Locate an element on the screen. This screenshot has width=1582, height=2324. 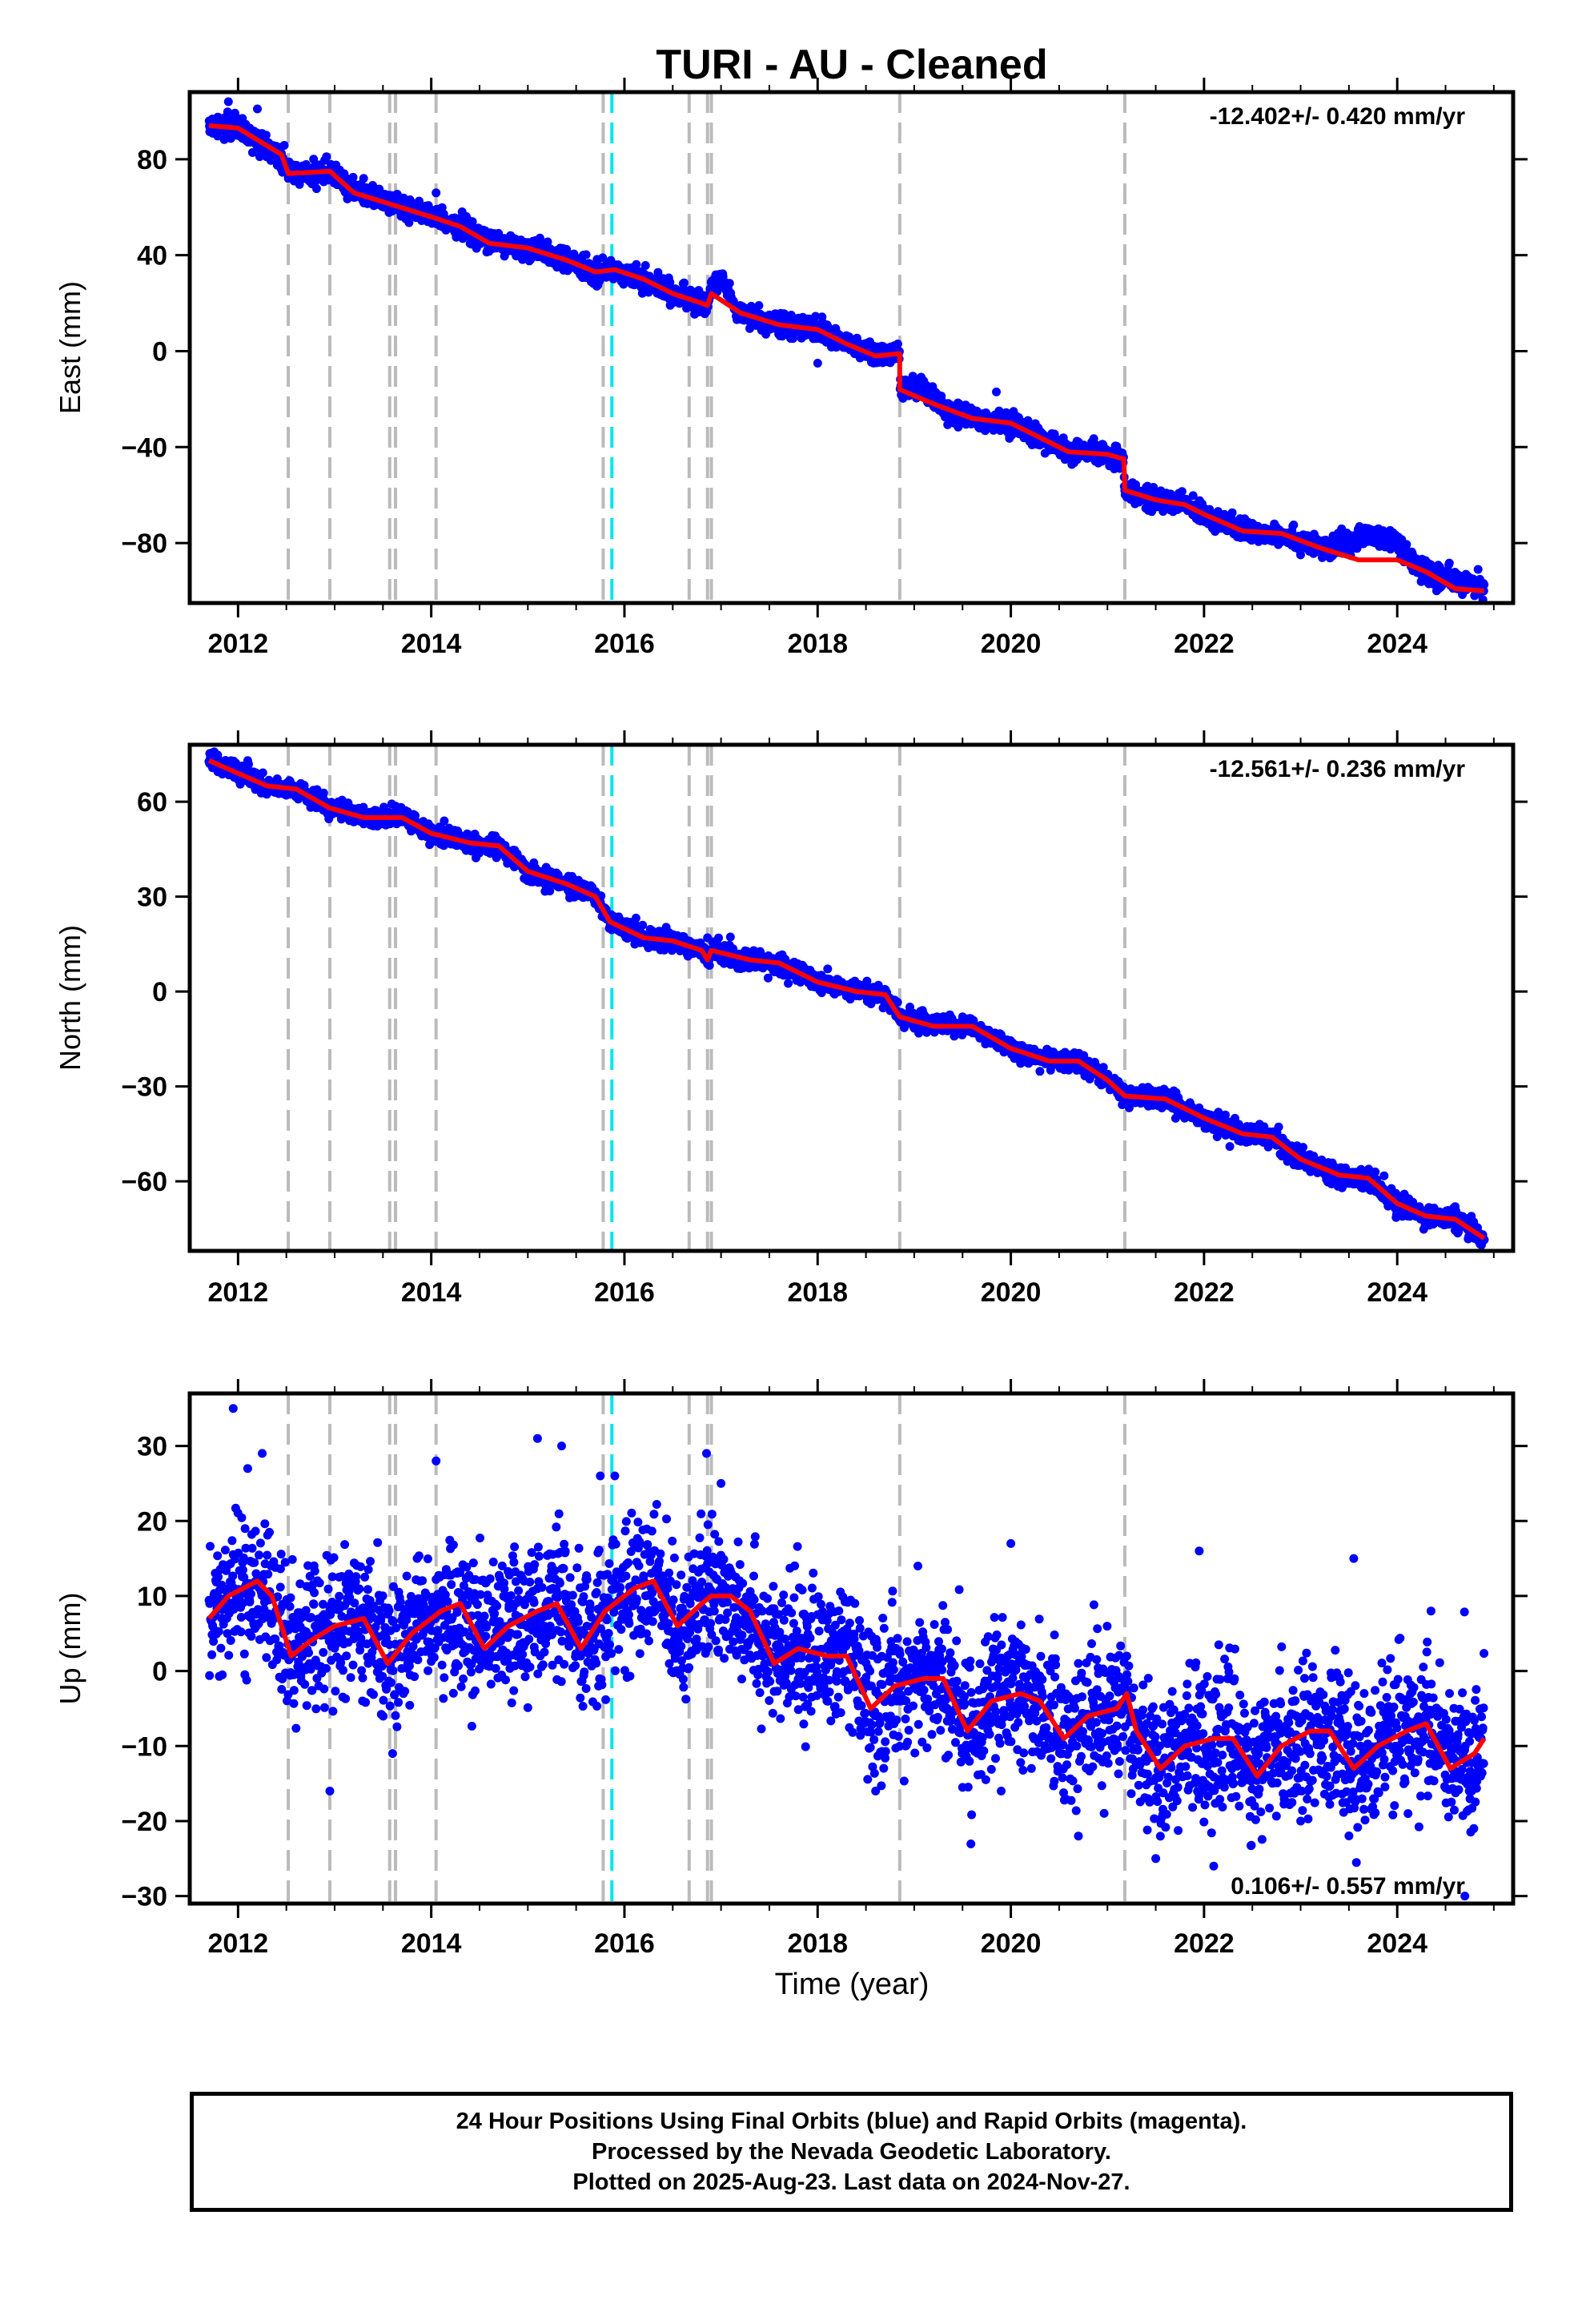
x-tick-label: 2020 is located at coordinates (1011, 644).